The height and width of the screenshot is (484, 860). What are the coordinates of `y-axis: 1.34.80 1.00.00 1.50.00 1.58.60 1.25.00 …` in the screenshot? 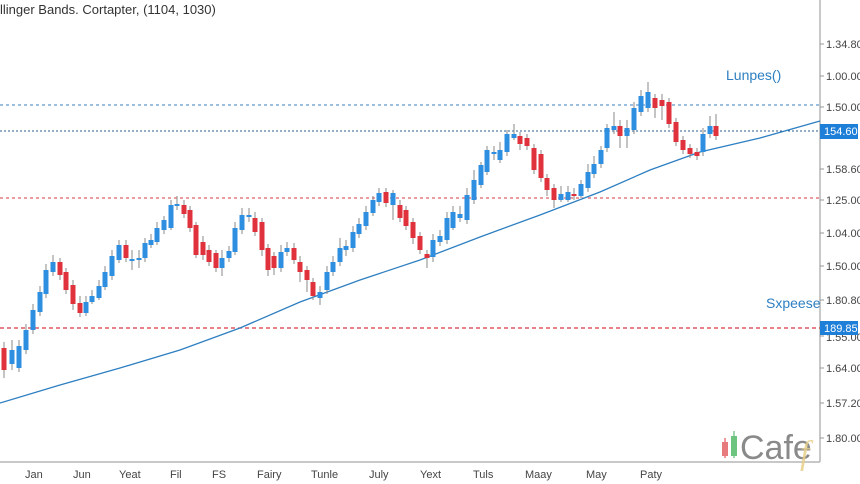 It's located at (840, 242).